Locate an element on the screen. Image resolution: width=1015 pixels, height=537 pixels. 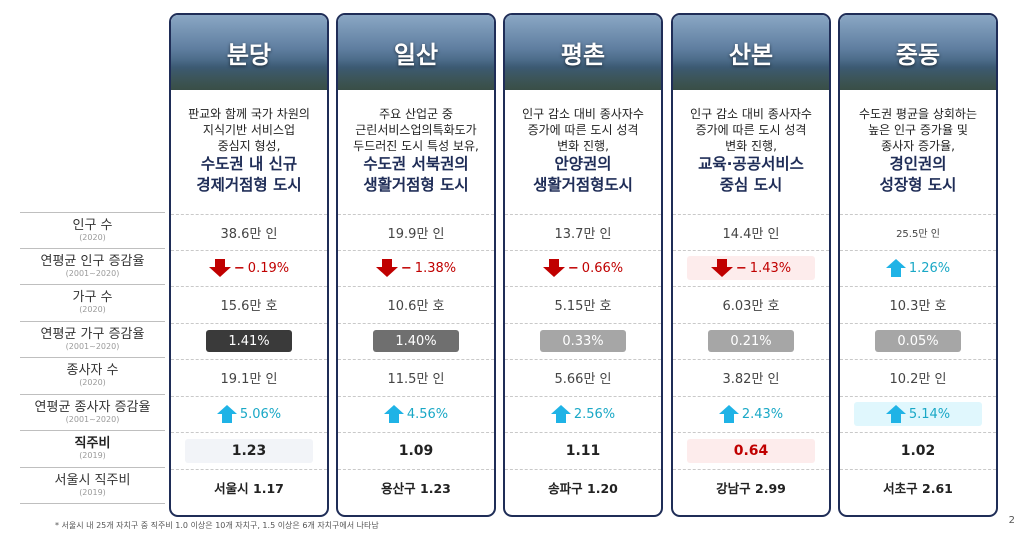
seoul-ratio-cell: 서초구 2.61 is located at coordinates (918, 488).